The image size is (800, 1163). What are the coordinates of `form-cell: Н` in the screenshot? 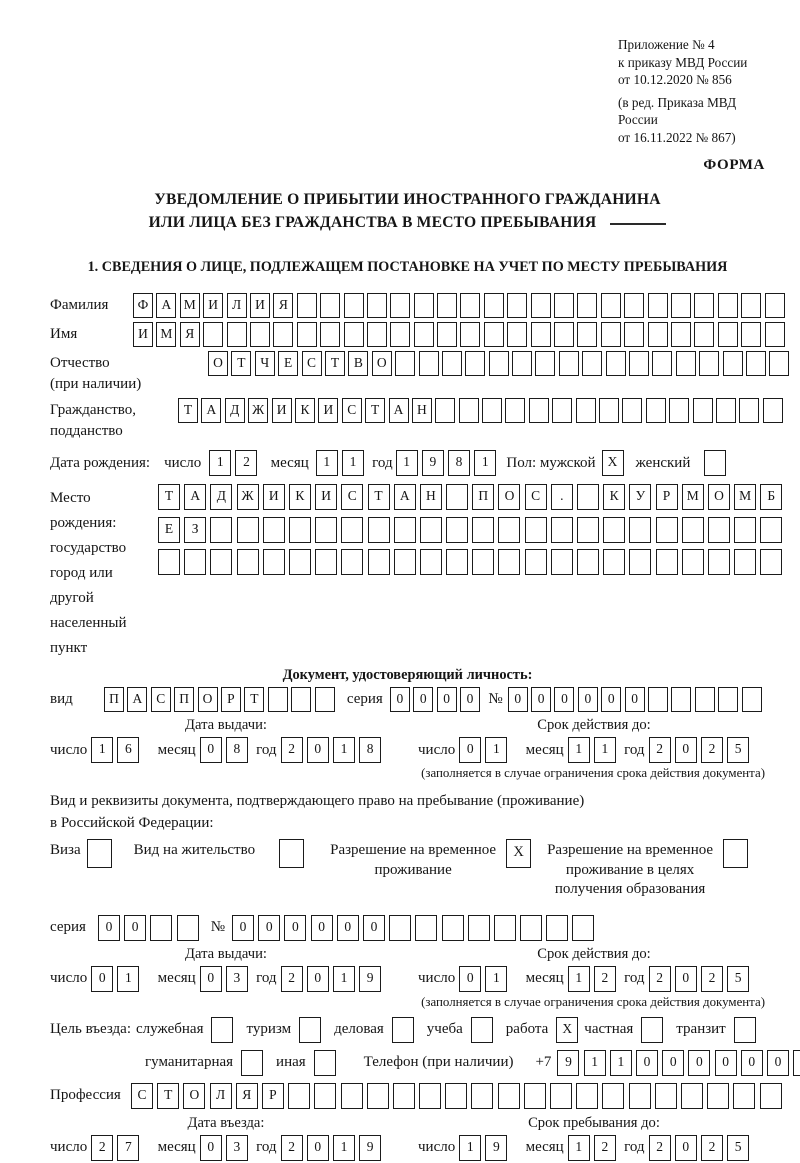 It's located at (430, 497).